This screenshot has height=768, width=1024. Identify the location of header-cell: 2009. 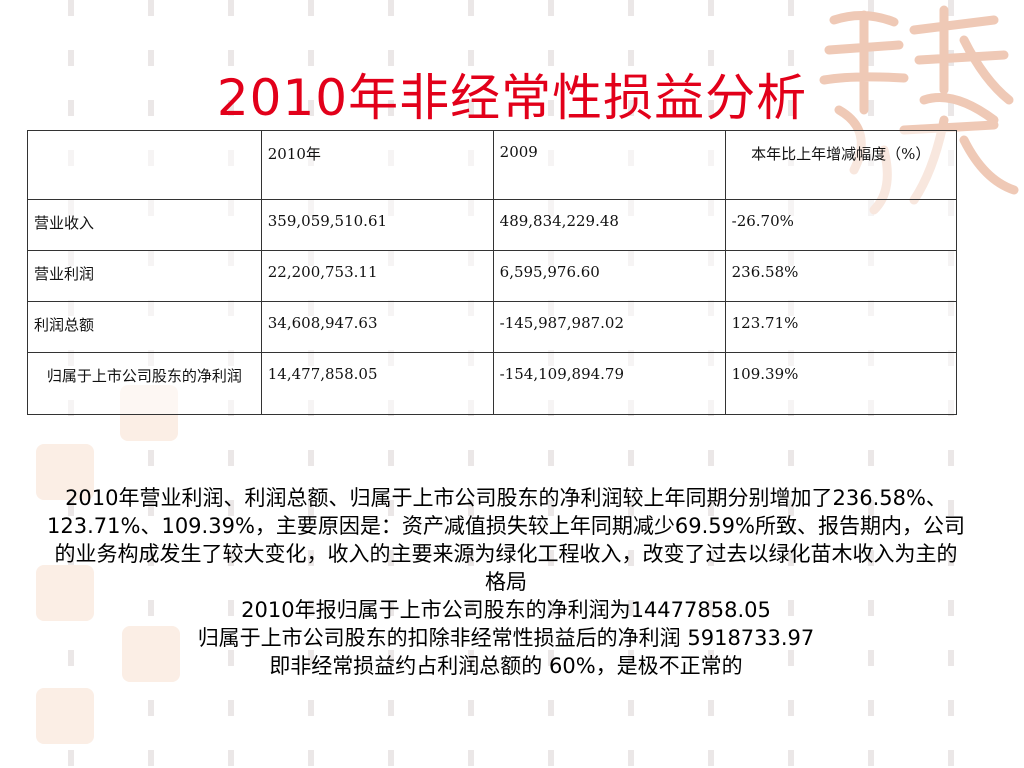
(609, 165).